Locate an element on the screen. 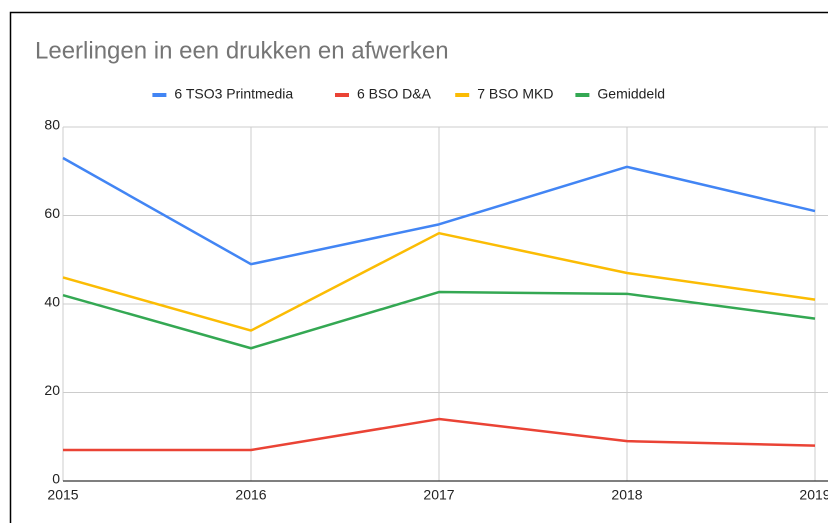 This screenshot has height=523, width=828. x-tick-label: 2015 is located at coordinates (62, 495).